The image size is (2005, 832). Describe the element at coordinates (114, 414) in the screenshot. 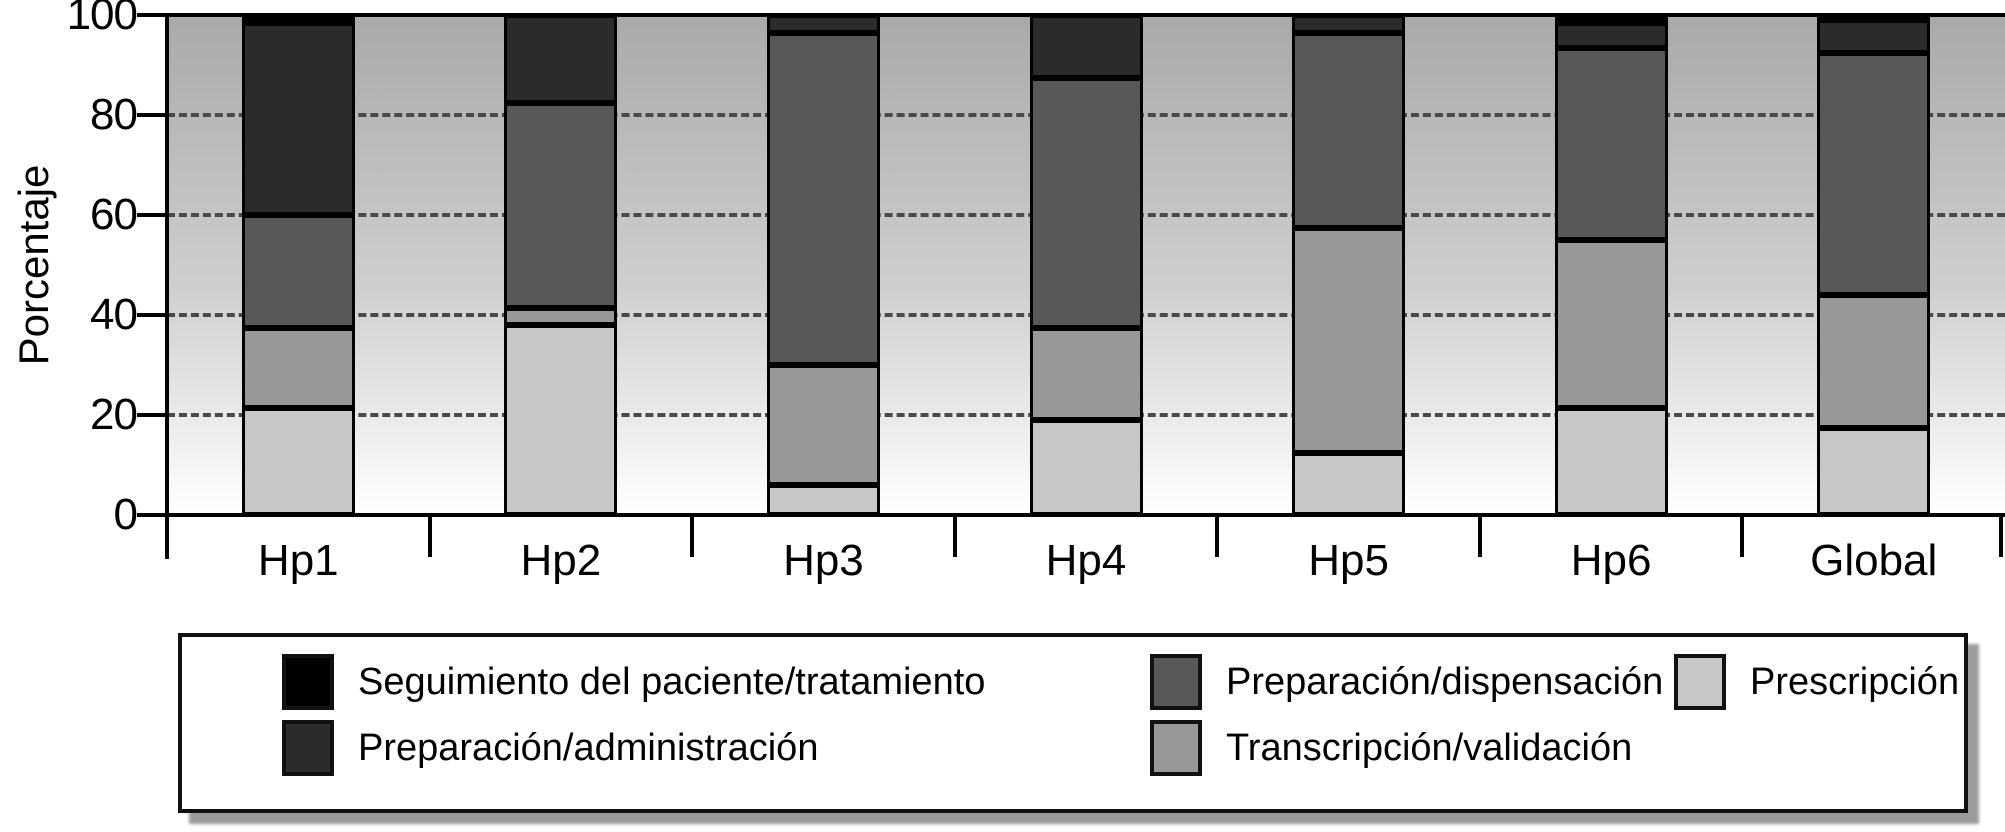

I see `y-tick-label-20: 20` at that location.